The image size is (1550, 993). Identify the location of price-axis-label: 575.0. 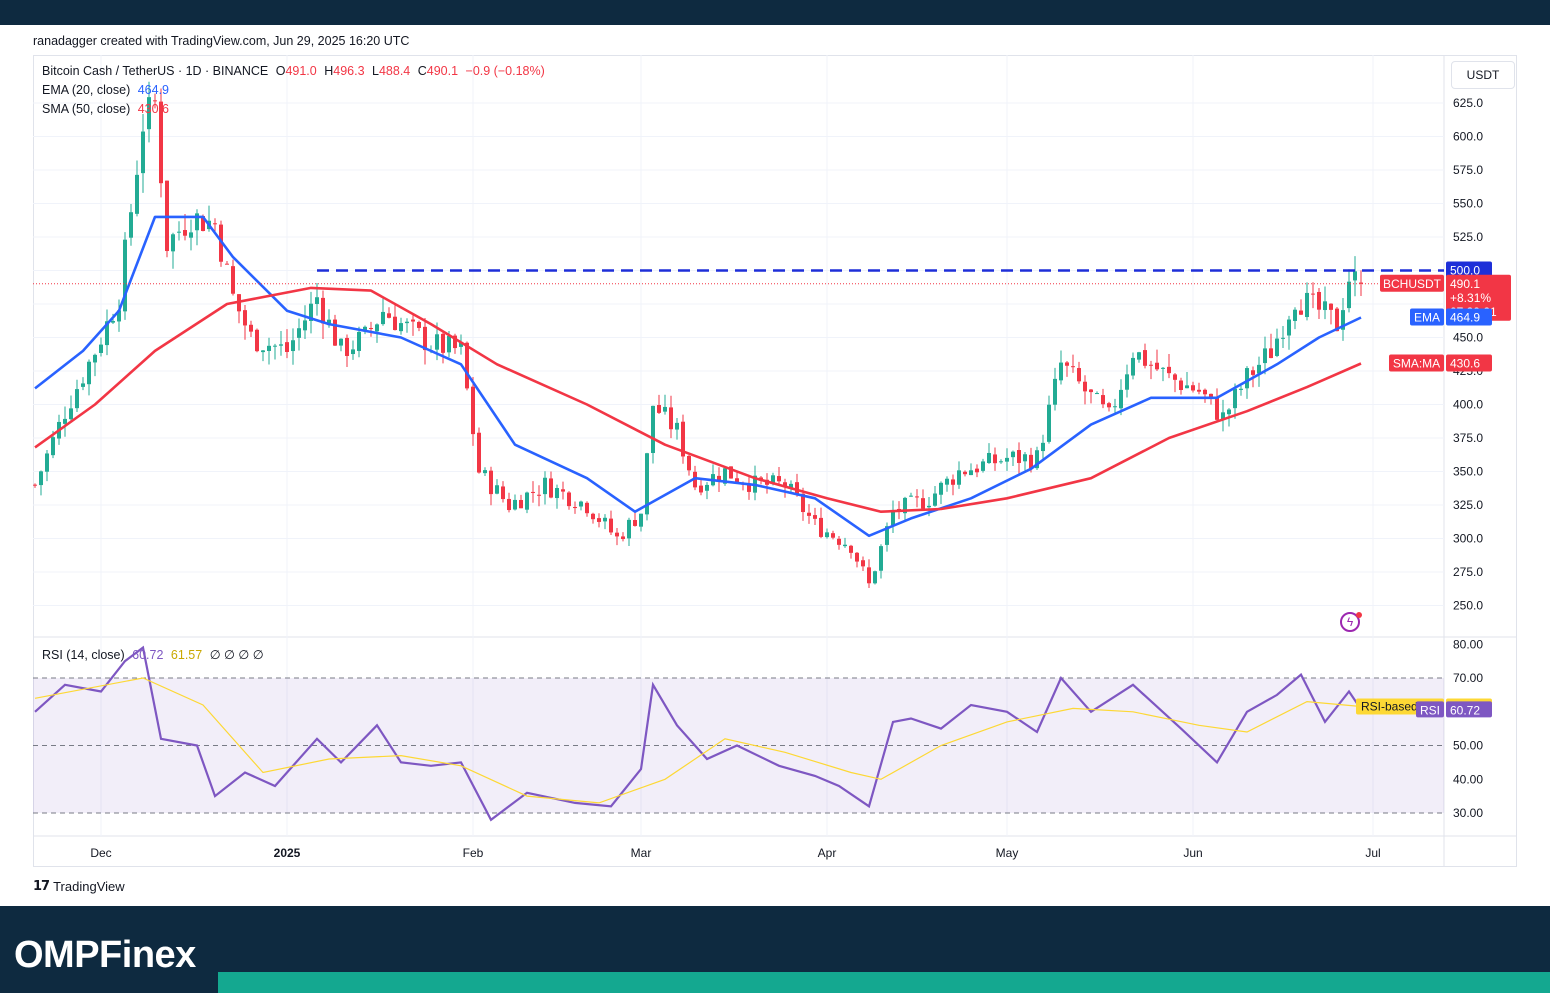
(1468, 170).